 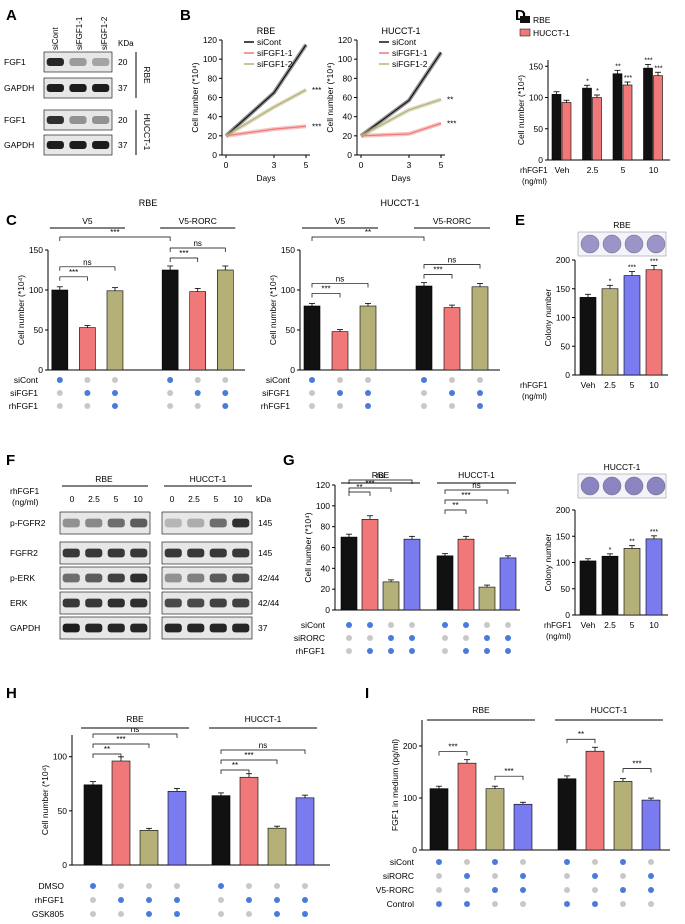 I want to click on panel-b-1-legend-label: siFGF1-2, so click(x=410, y=64).